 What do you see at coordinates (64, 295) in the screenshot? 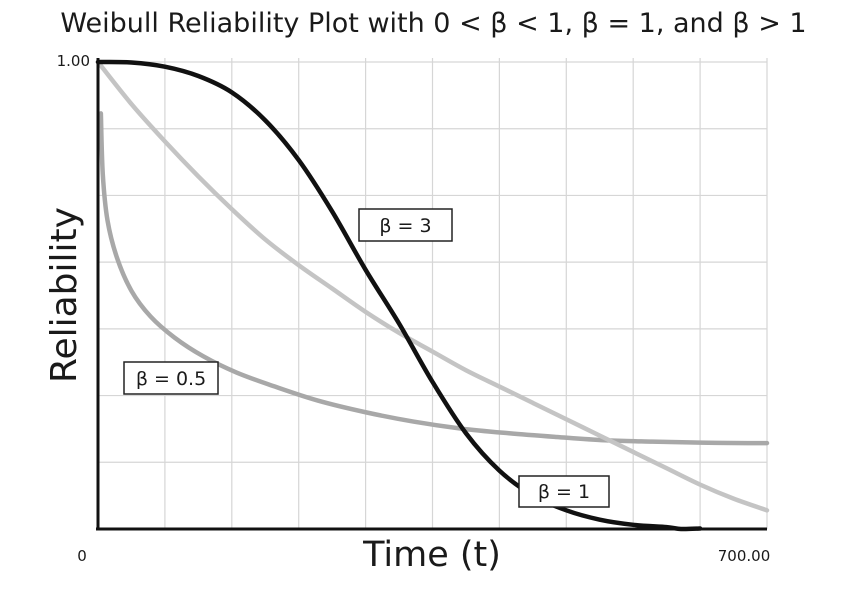
I see `y-axis-label: Reliability` at bounding box center [64, 295].